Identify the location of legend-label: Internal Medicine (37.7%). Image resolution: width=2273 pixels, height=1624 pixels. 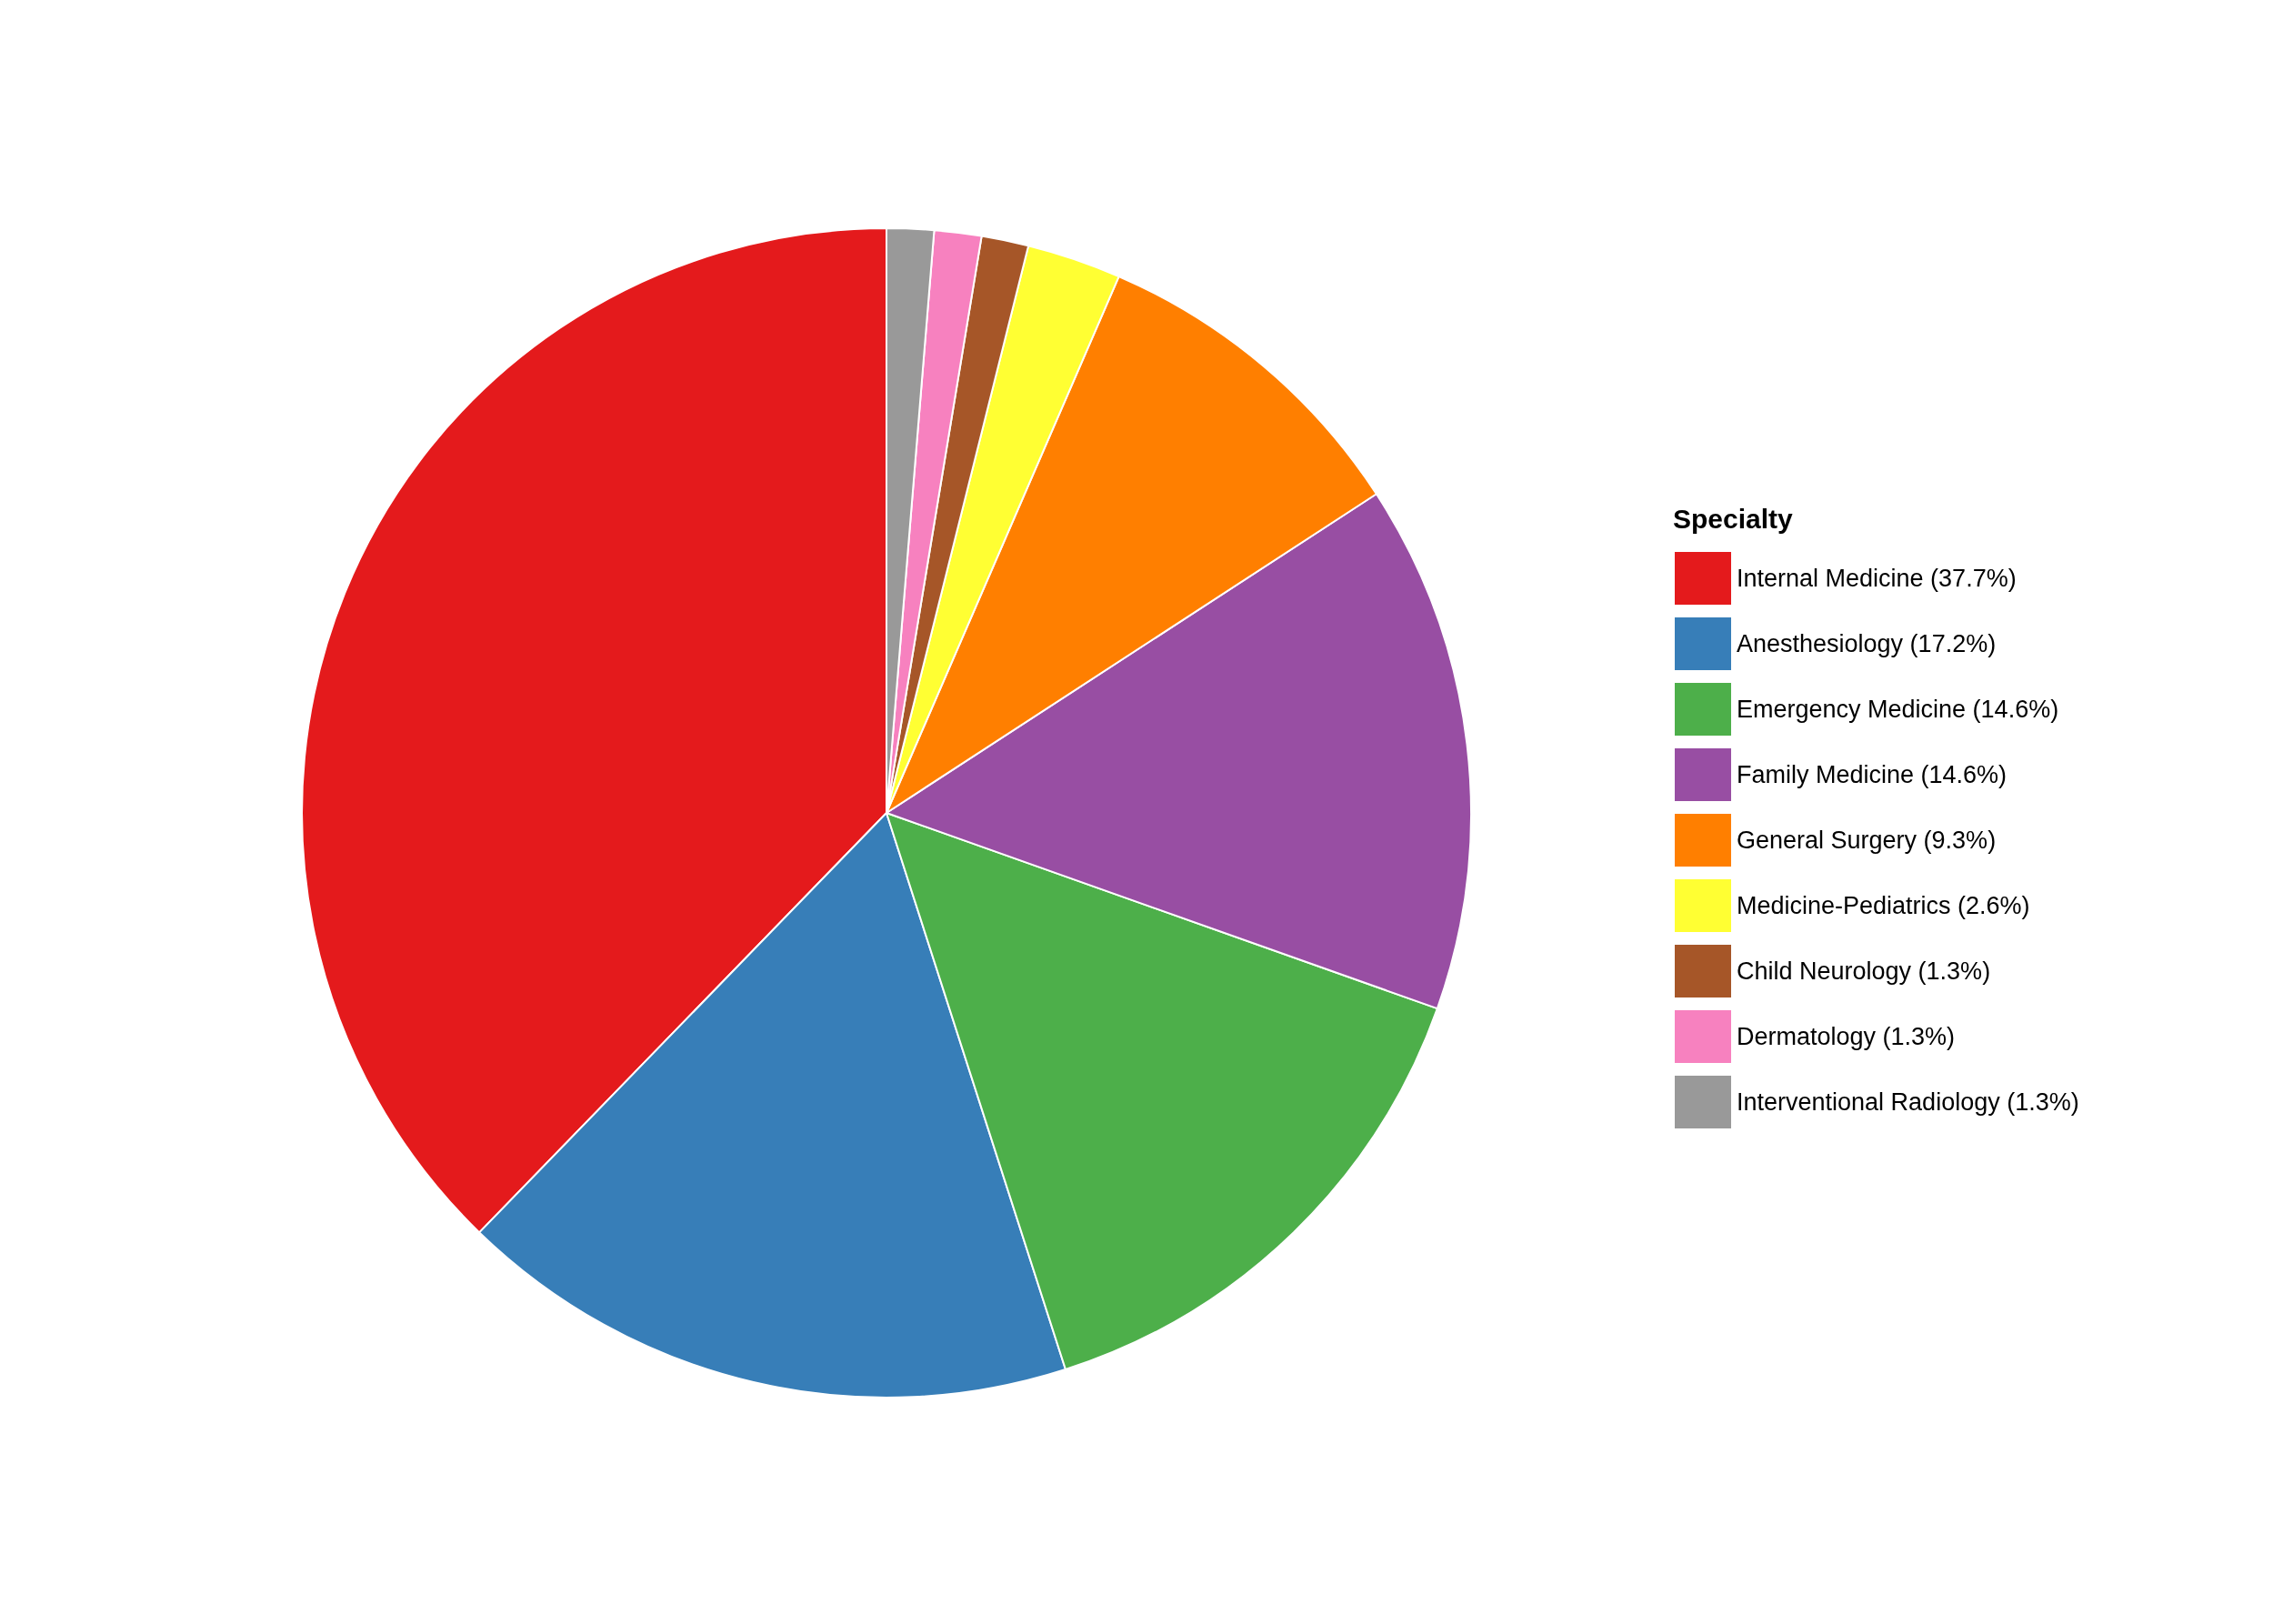
(1877, 578).